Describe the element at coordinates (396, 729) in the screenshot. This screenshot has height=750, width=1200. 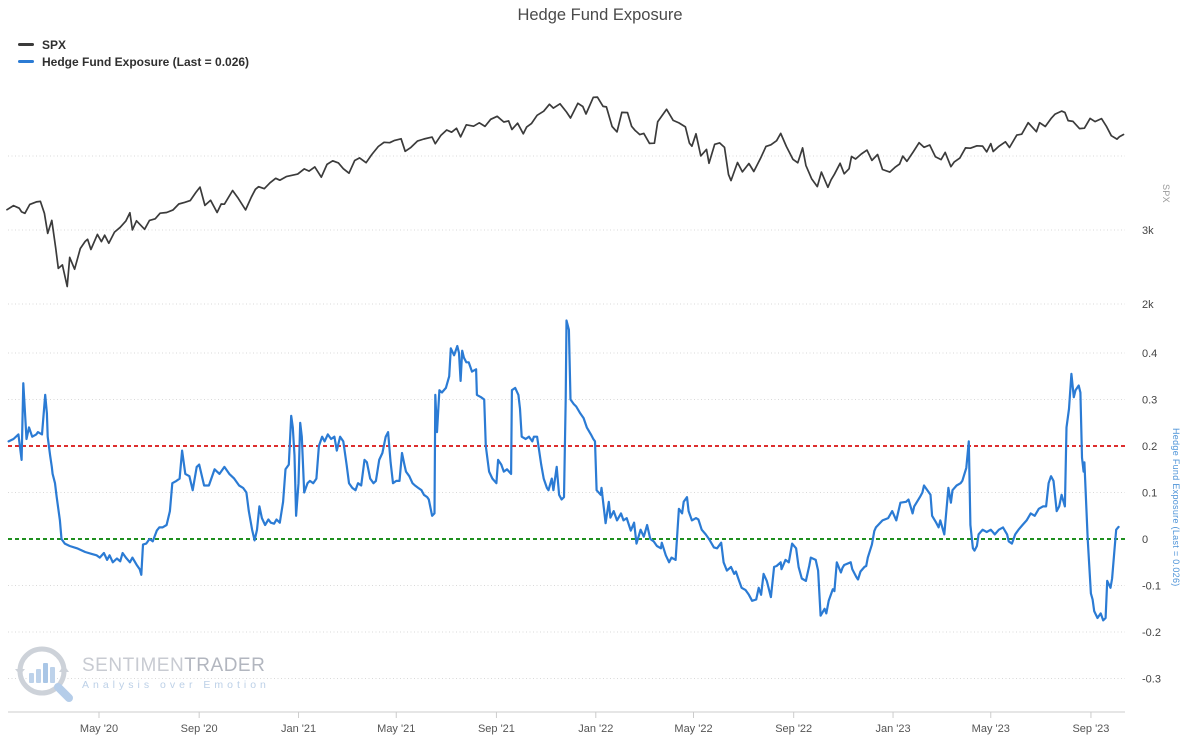
I see `x-tick-label: May '21` at that location.